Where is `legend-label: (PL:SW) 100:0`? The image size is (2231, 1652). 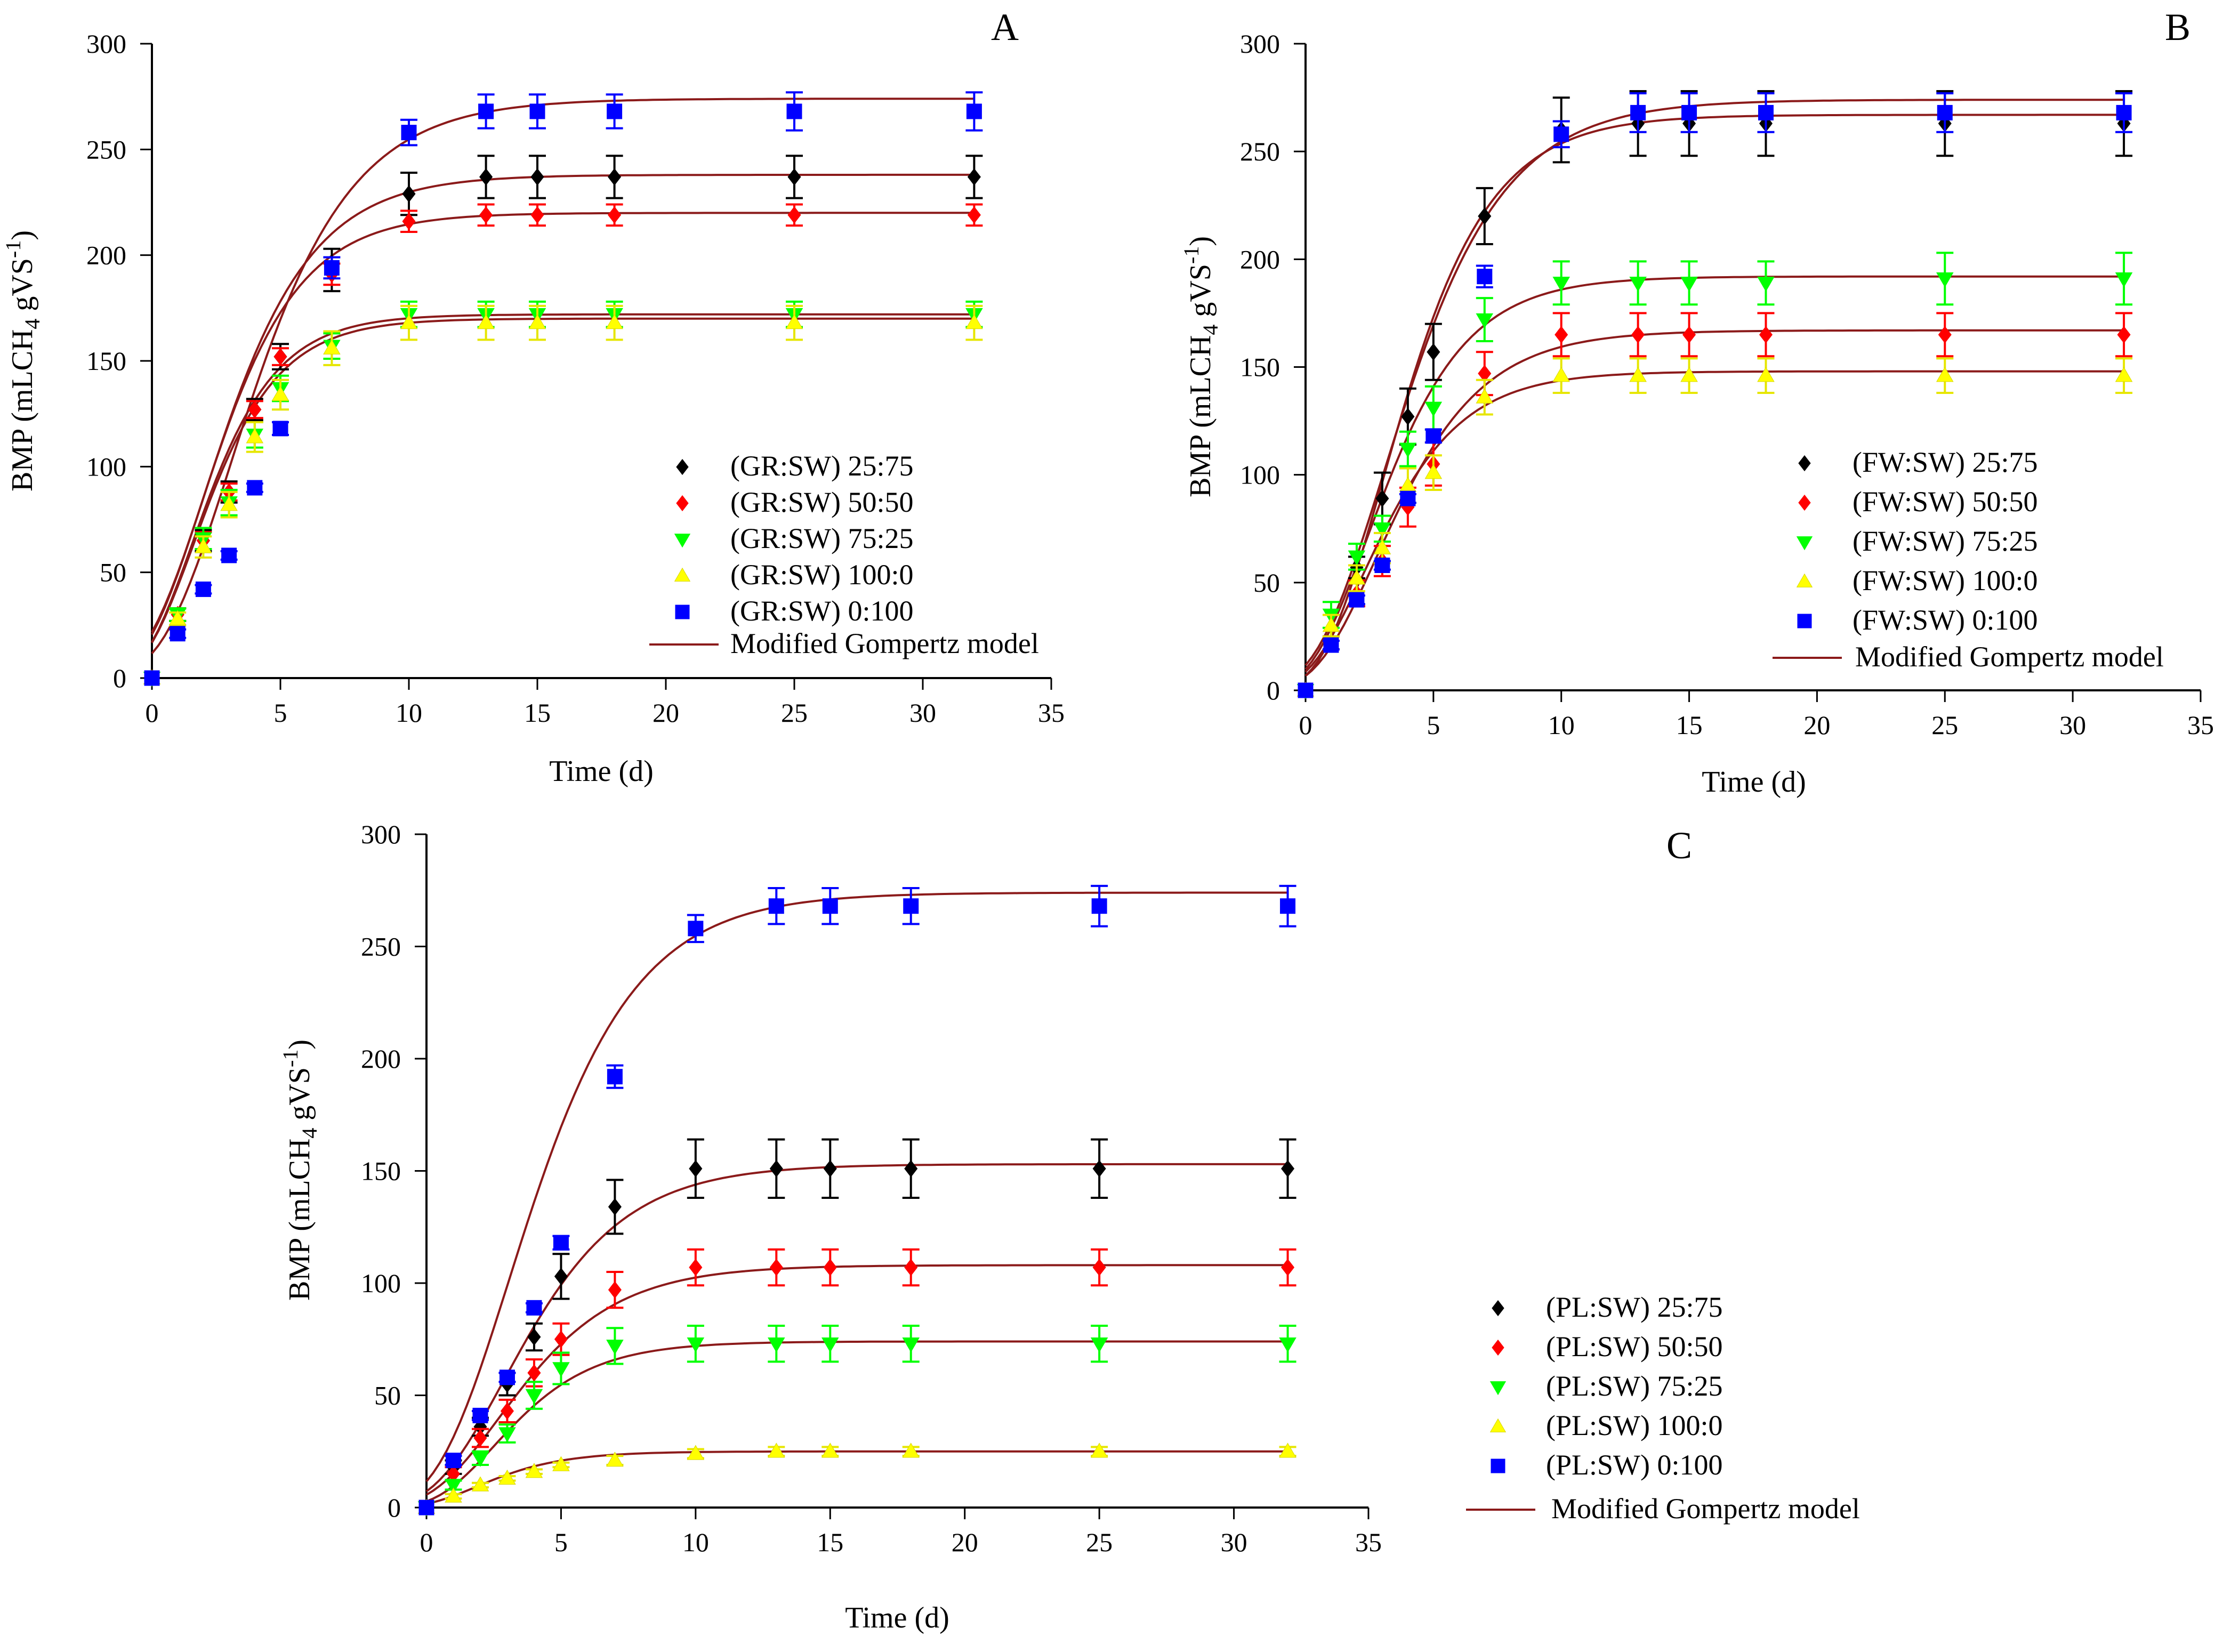 legend-label: (PL:SW) 100:0 is located at coordinates (1634, 1425).